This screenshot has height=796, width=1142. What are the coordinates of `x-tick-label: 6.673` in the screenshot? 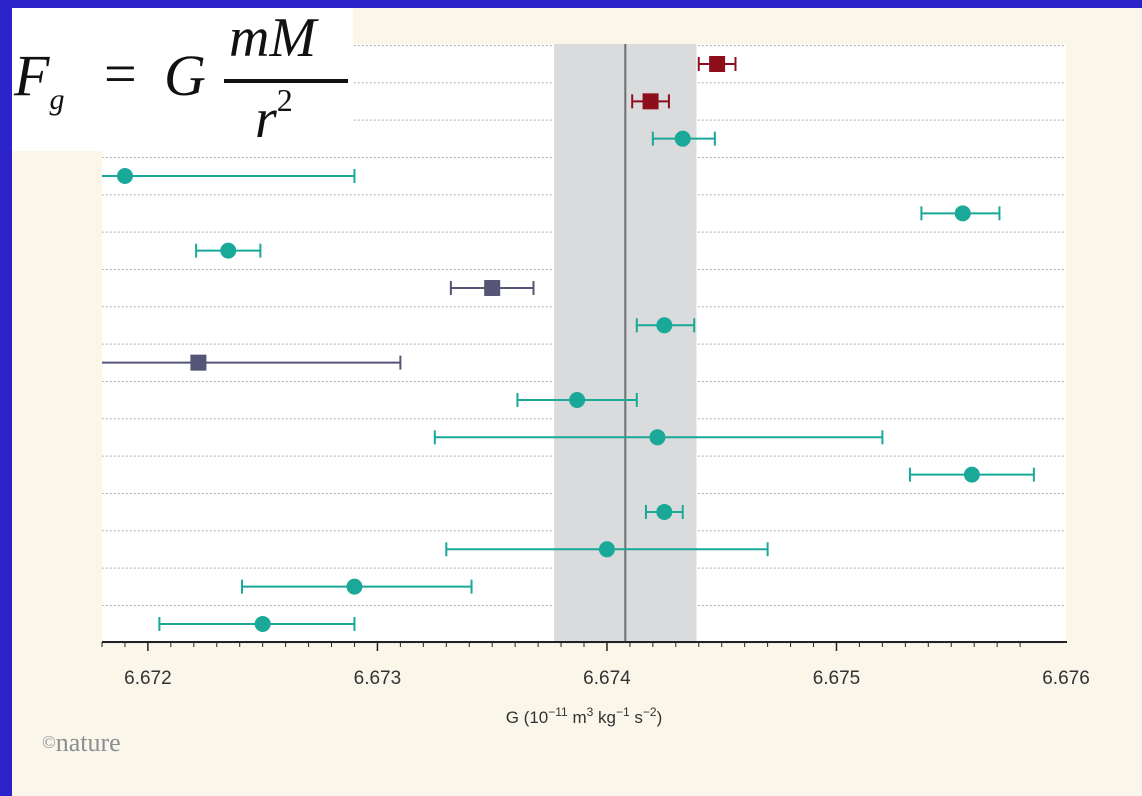 It's located at (378, 678).